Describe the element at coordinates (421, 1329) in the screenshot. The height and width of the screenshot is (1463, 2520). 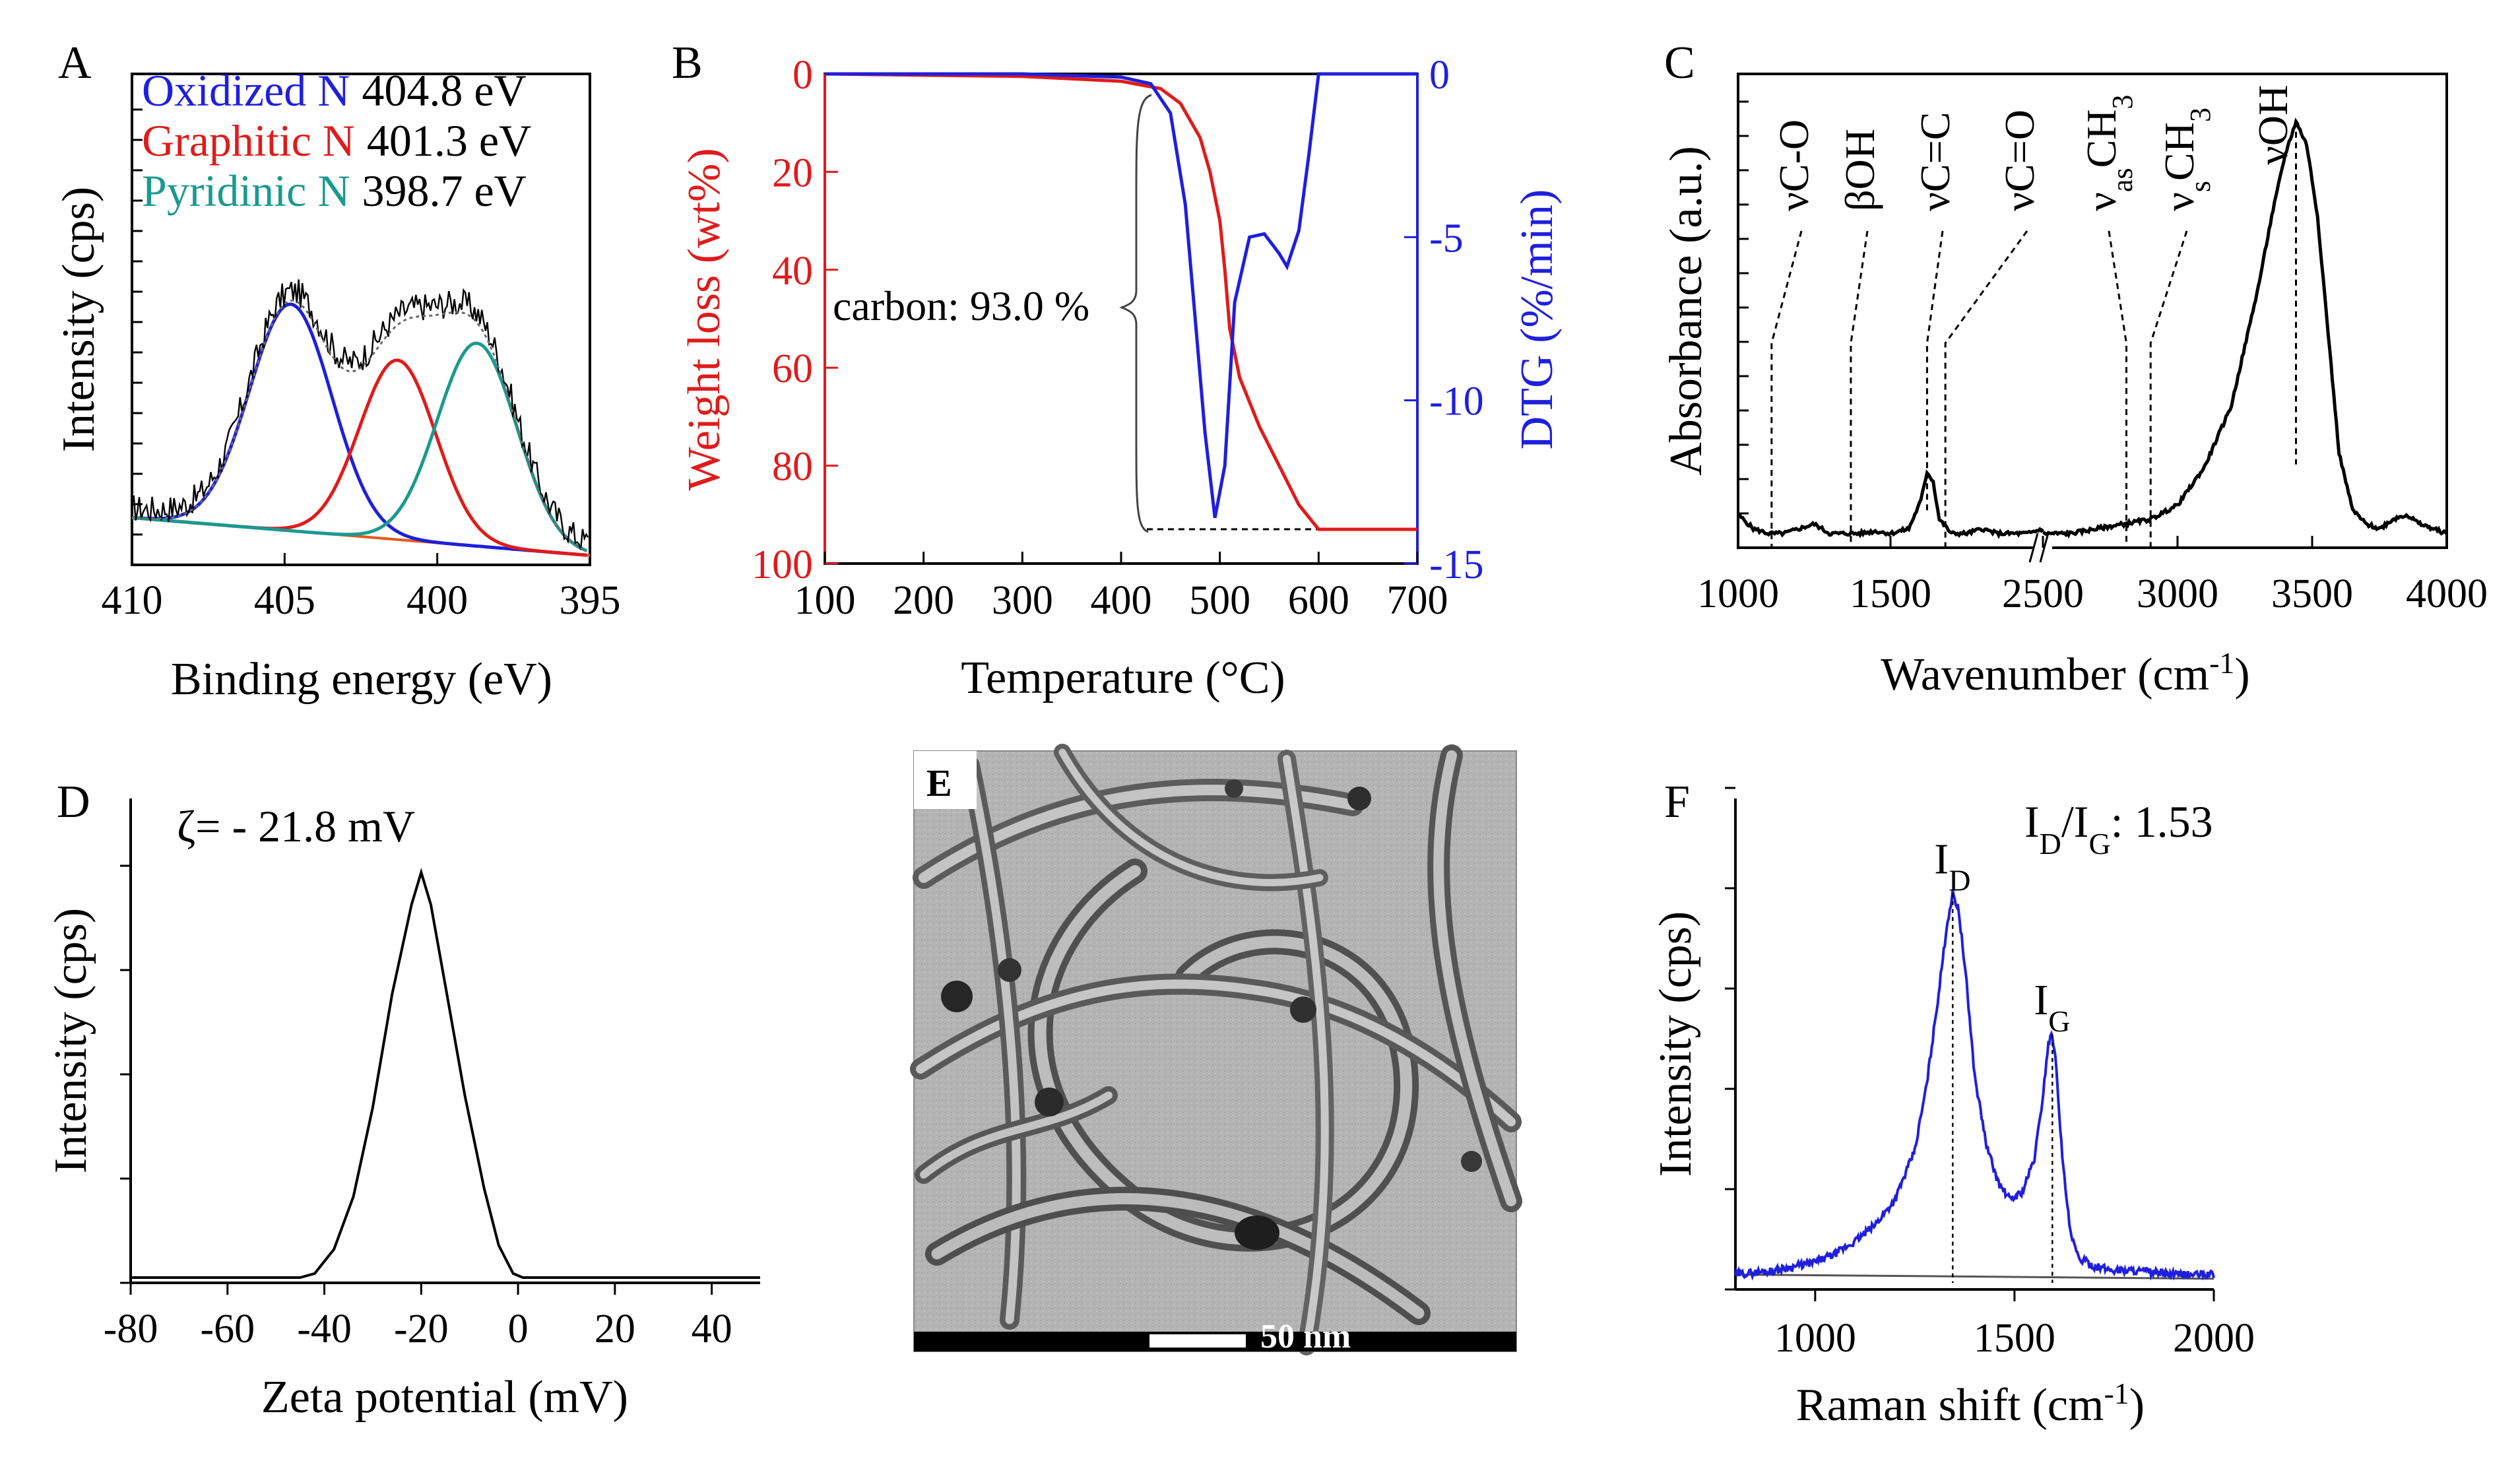
I see `x-tick-label: -20` at that location.